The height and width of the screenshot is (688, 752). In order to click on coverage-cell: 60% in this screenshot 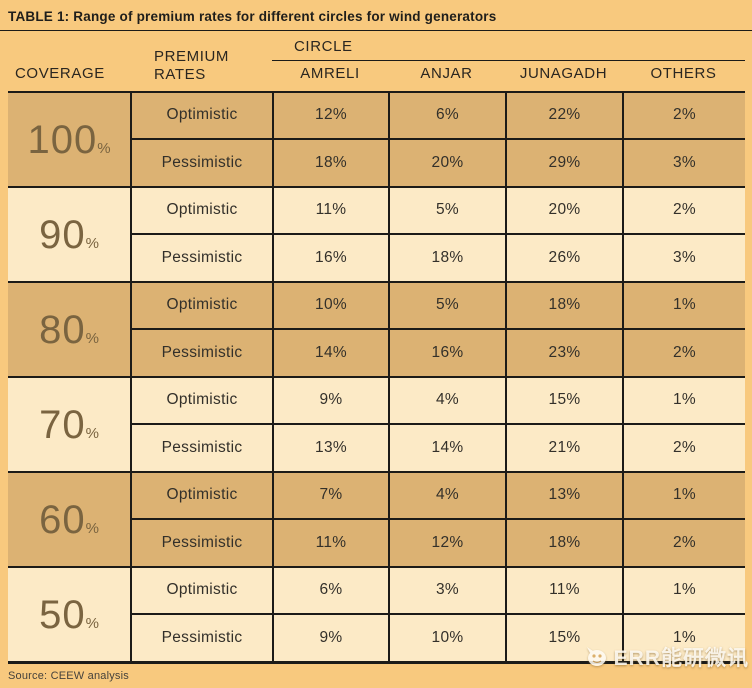, I will do `click(69, 519)`.